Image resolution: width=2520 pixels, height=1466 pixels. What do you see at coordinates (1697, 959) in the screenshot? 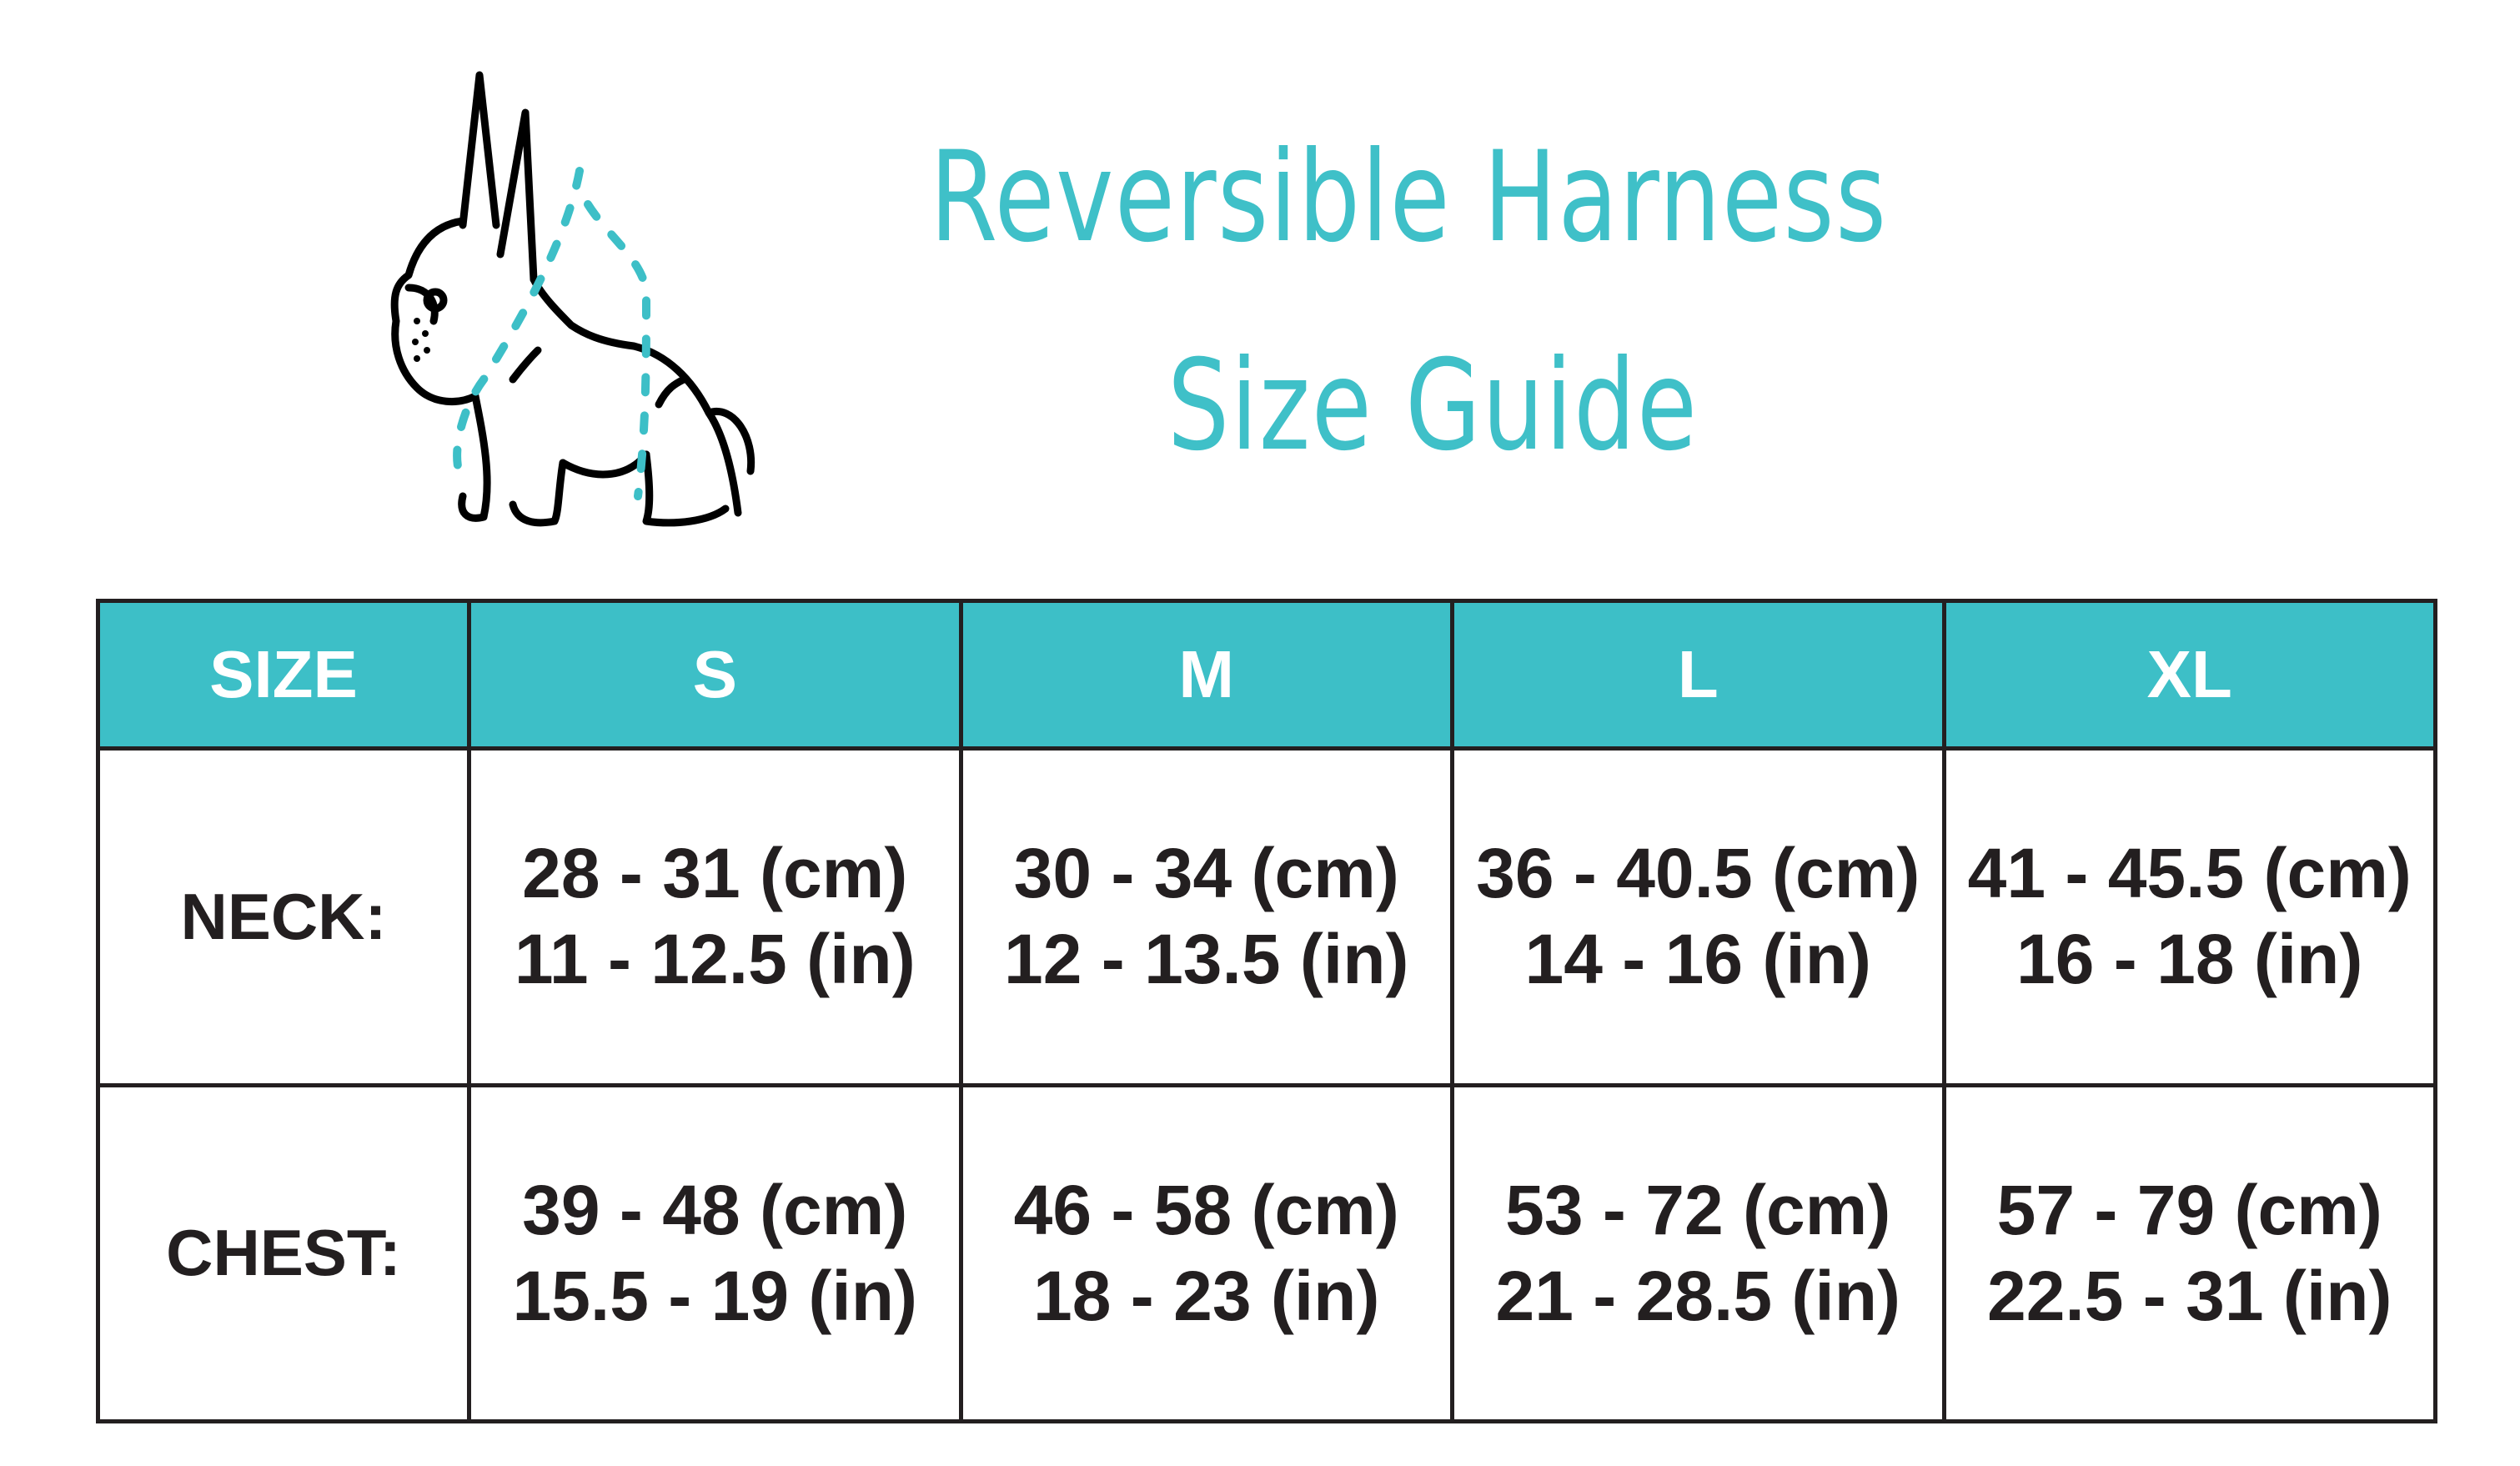
I see `value-in: 14 - 16 (in)` at bounding box center [1697, 959].